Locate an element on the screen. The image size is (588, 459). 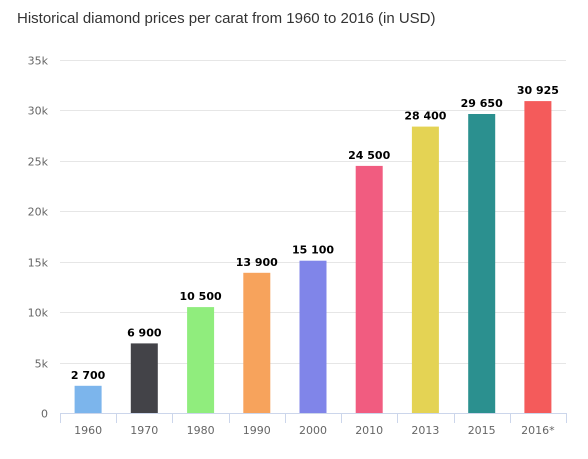
bar-2000 is located at coordinates (313, 336).